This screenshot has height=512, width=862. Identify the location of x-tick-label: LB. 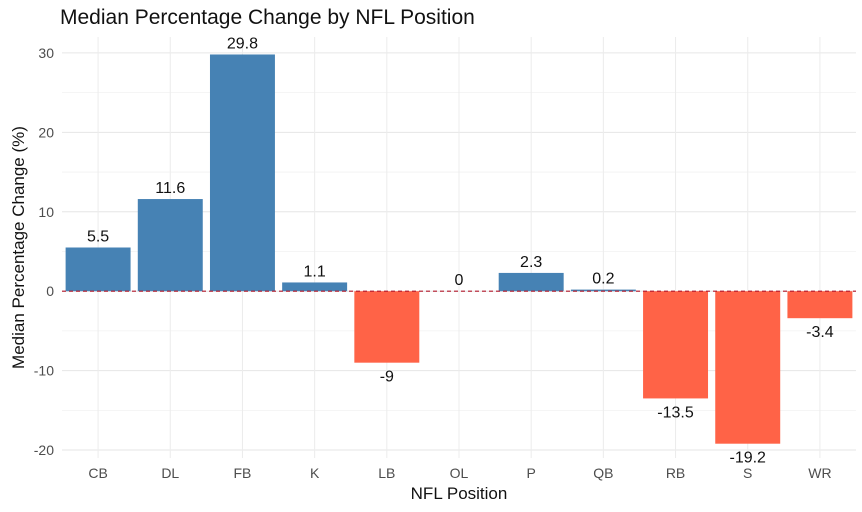
(386, 473).